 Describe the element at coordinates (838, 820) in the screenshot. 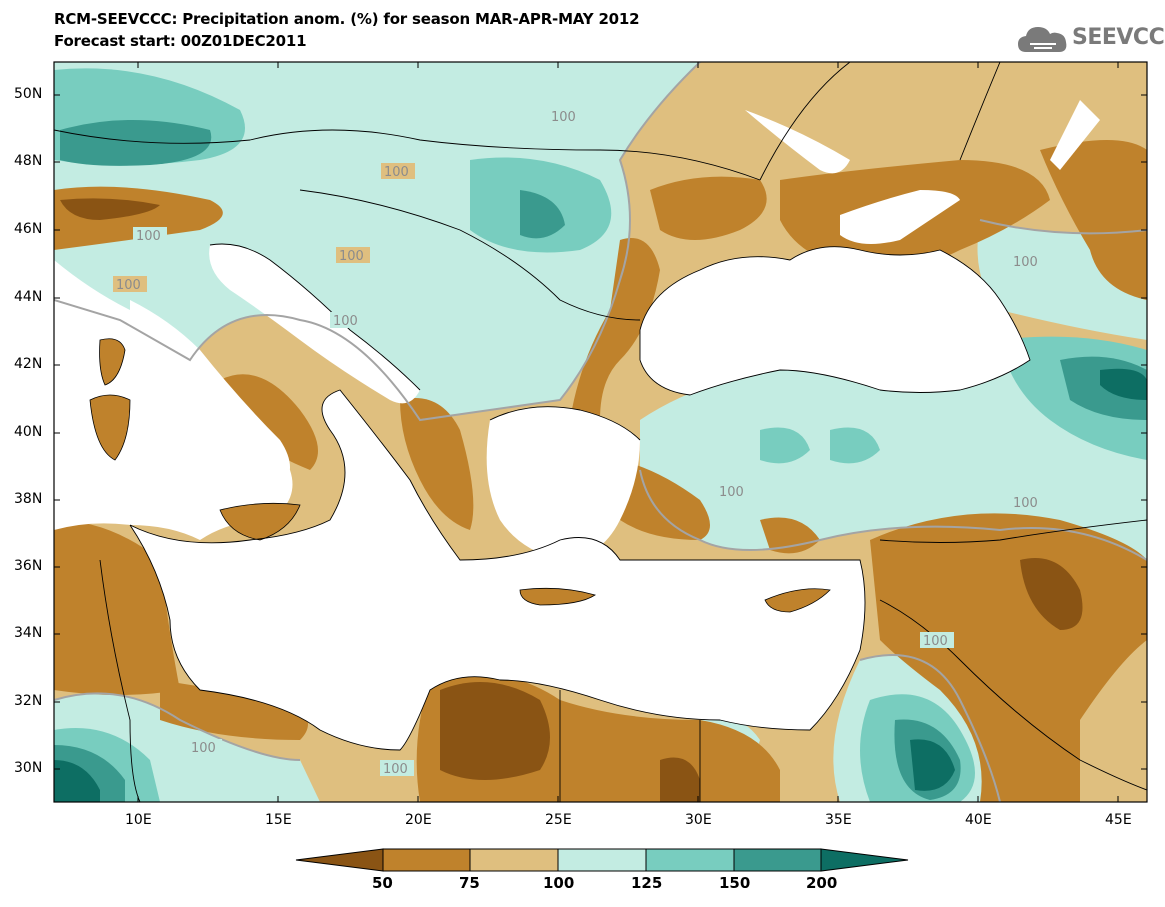

I see `lon-label: 35E` at that location.